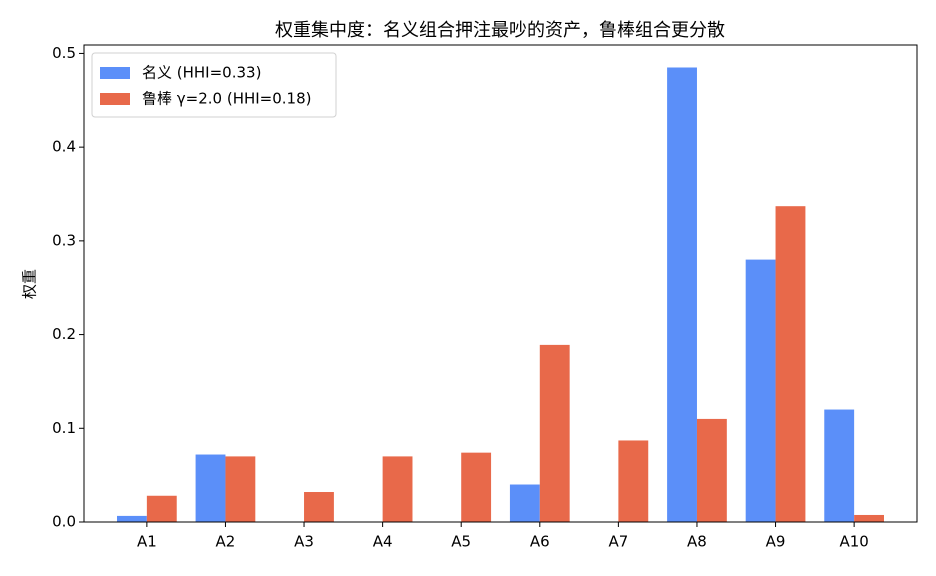  Describe the element at coordinates (64, 53) in the screenshot. I see `y-tick-label: 0.5` at that location.